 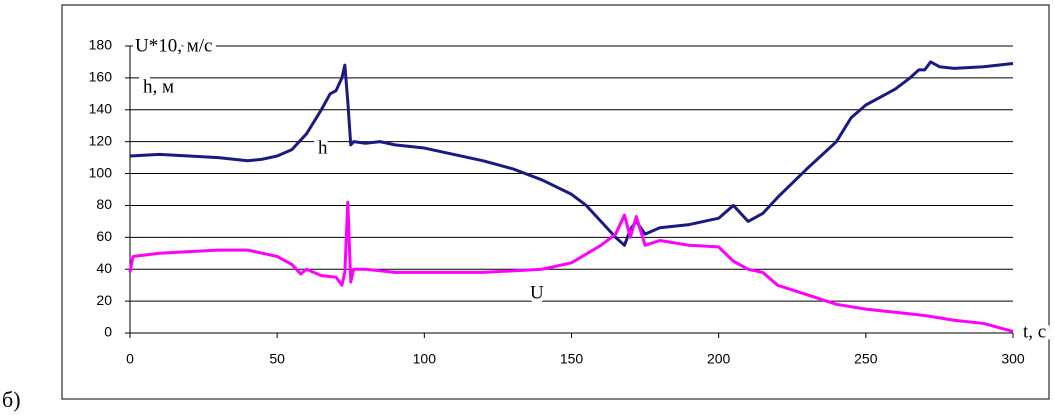 What do you see at coordinates (101, 77) in the screenshot?
I see `y-tick-label: 160` at bounding box center [101, 77].